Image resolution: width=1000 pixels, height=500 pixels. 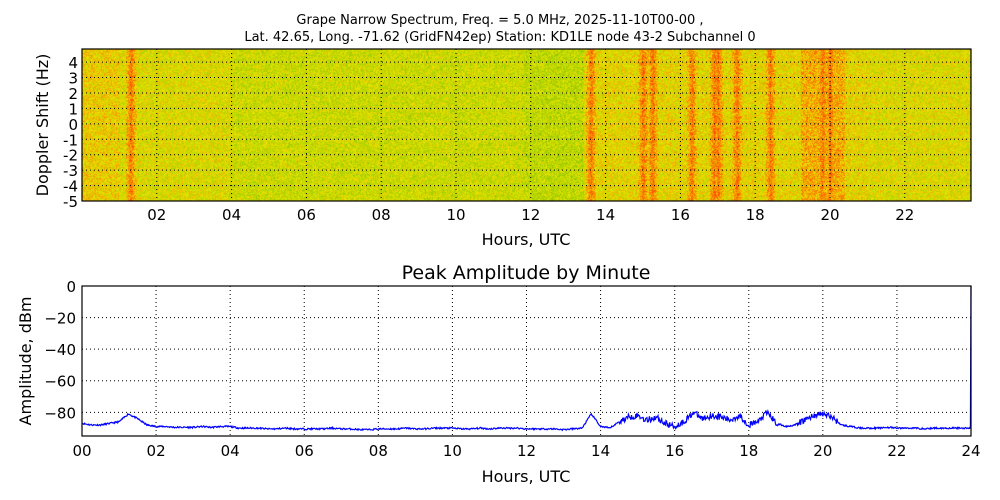 What do you see at coordinates (526, 476) in the screenshot?
I see `amplitude-xlabel: Hours, UTC` at bounding box center [526, 476].